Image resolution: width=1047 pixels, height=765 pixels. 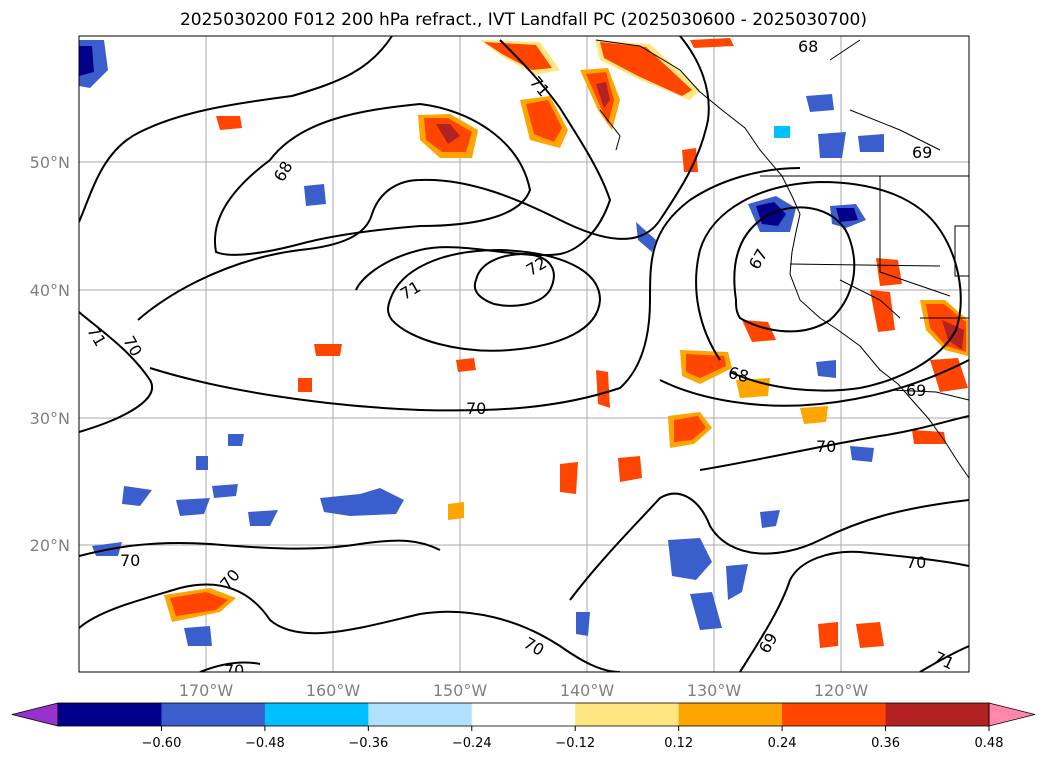 I want to click on contour-68-west, so click(x=373, y=179).